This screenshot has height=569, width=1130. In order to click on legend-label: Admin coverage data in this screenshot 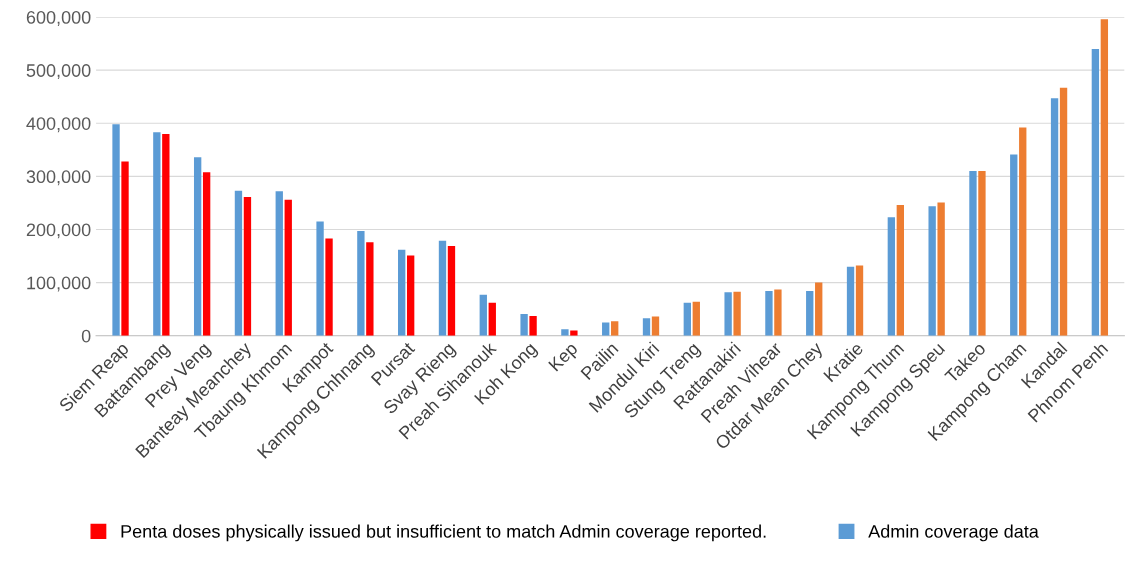, I will do `click(953, 533)`.